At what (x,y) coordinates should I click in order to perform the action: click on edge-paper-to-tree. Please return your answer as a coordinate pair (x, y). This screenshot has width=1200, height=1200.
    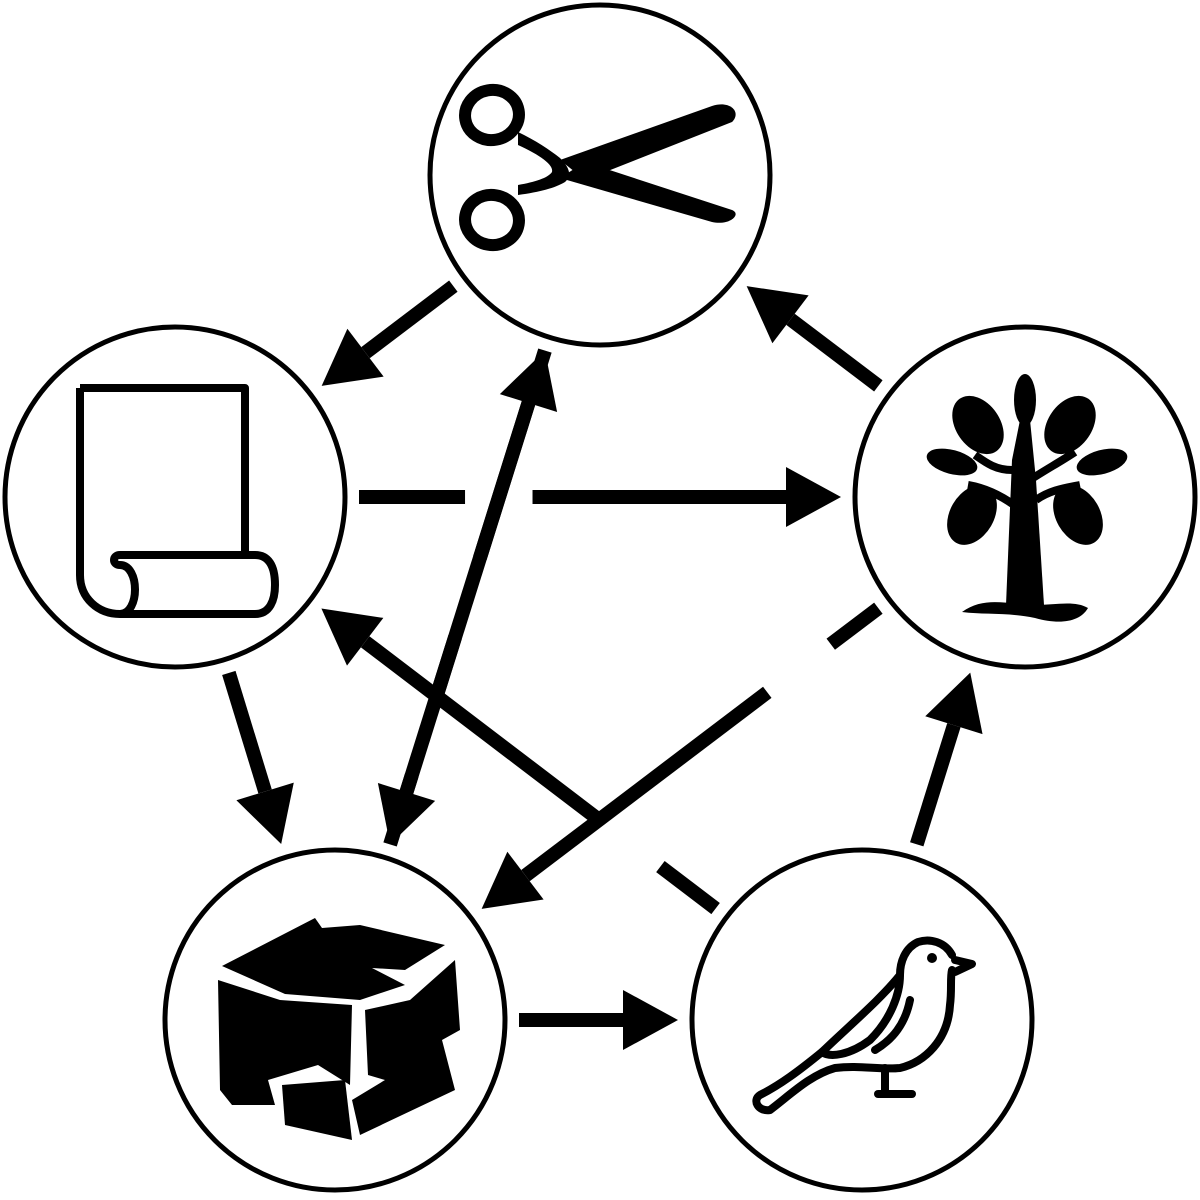
    Looking at the image, I should click on (600, 497).